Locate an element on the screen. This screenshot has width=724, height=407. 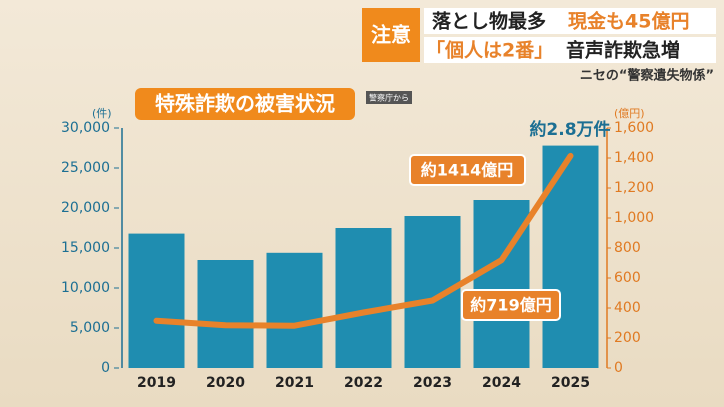
annotation: 約719億円 is located at coordinates (510, 305).